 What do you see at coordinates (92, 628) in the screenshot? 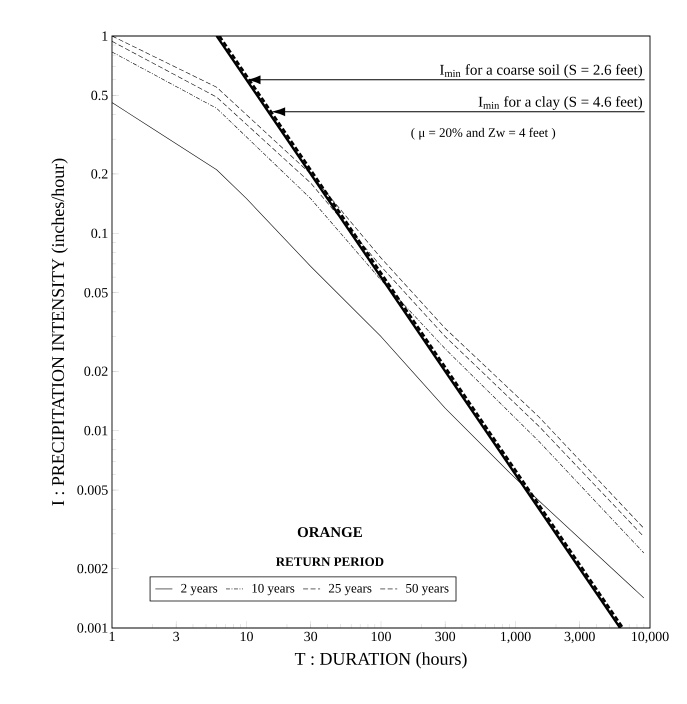
I see `y-tick-label: 0.001` at bounding box center [92, 628].